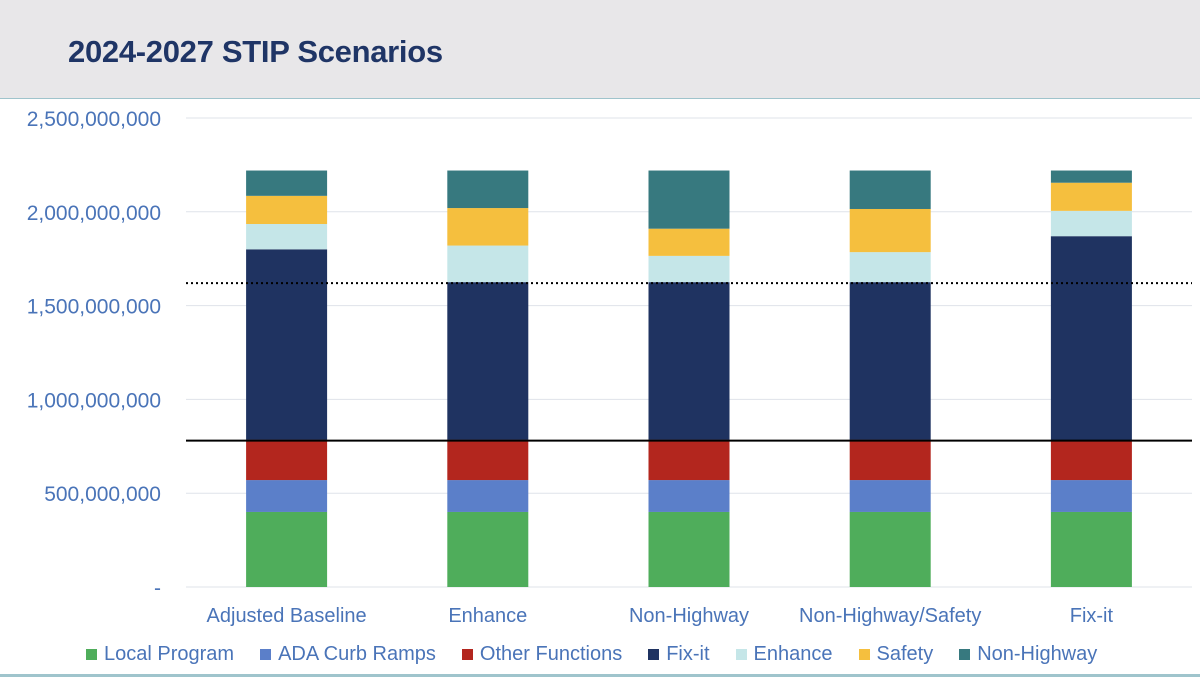 Image resolution: width=1200 pixels, height=677 pixels. I want to click on y-tick-label: -, so click(157, 588).